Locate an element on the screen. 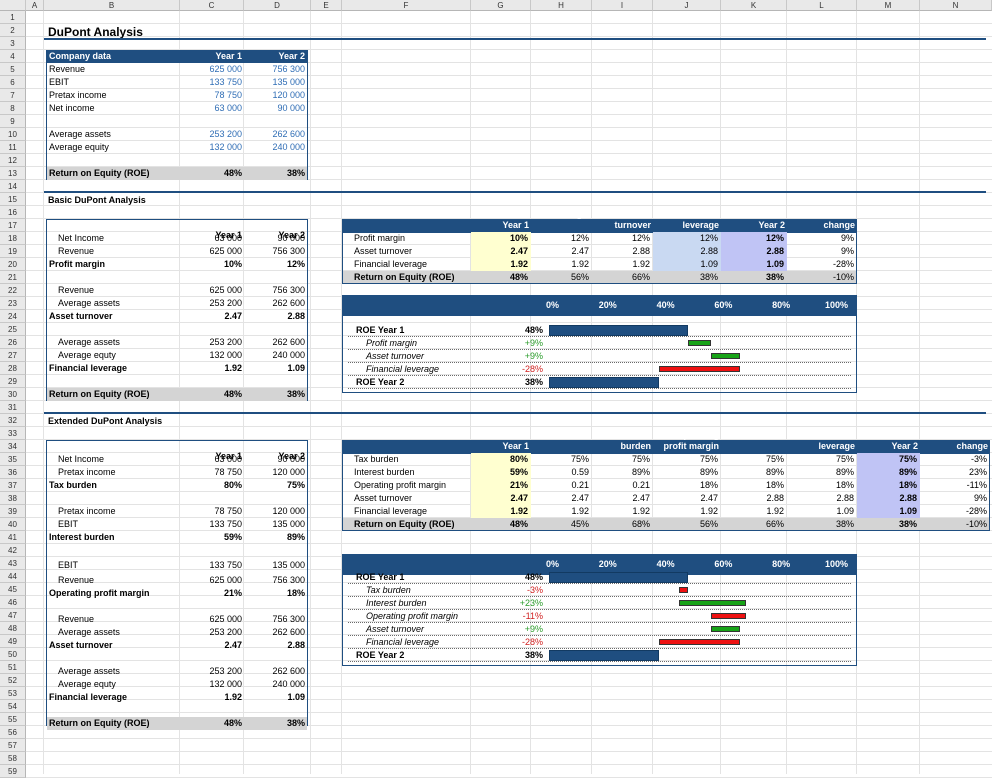 The width and height of the screenshot is (992, 778). column-header-g: G is located at coordinates (501, 5).